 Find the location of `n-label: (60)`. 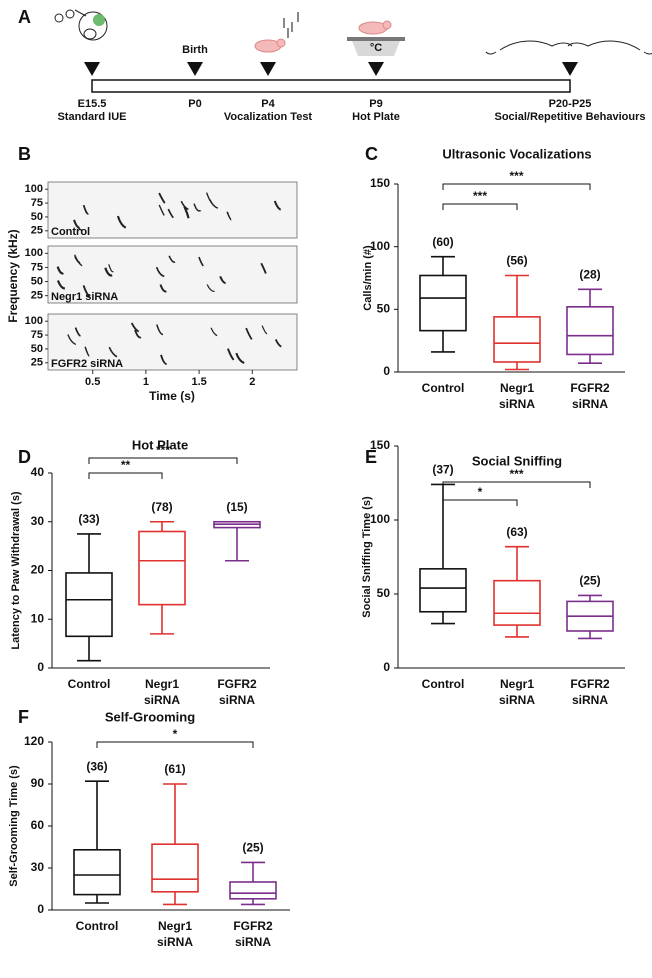

n-label: (60) is located at coordinates (442, 242).